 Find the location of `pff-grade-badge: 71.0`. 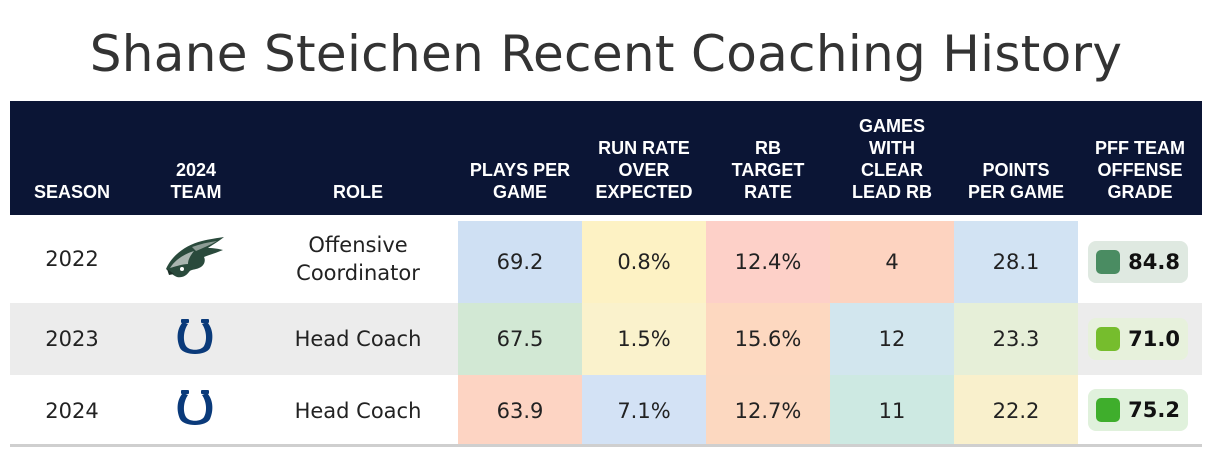

pff-grade-badge: 71.0 is located at coordinates (1138, 339).